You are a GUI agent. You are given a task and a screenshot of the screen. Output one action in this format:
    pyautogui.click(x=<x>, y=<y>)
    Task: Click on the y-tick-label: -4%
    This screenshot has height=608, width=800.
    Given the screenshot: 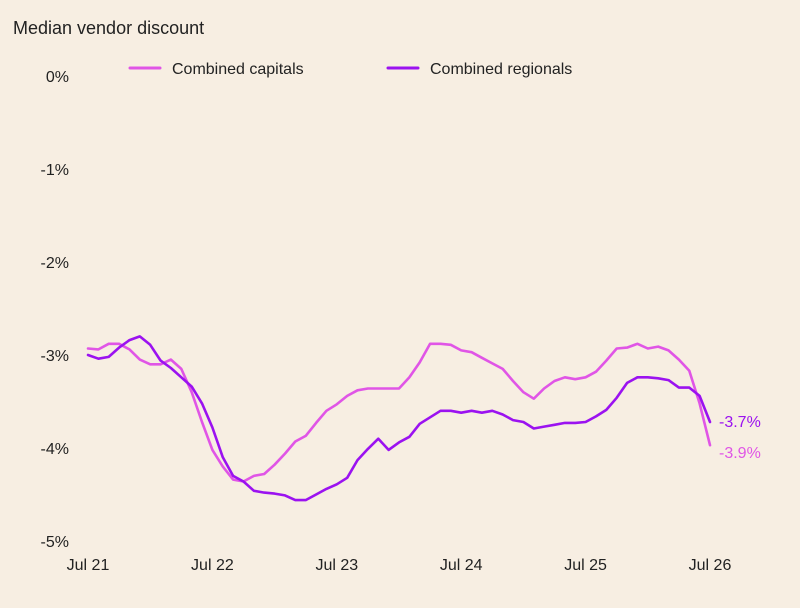 What is the action you would take?
    pyautogui.click(x=55, y=449)
    